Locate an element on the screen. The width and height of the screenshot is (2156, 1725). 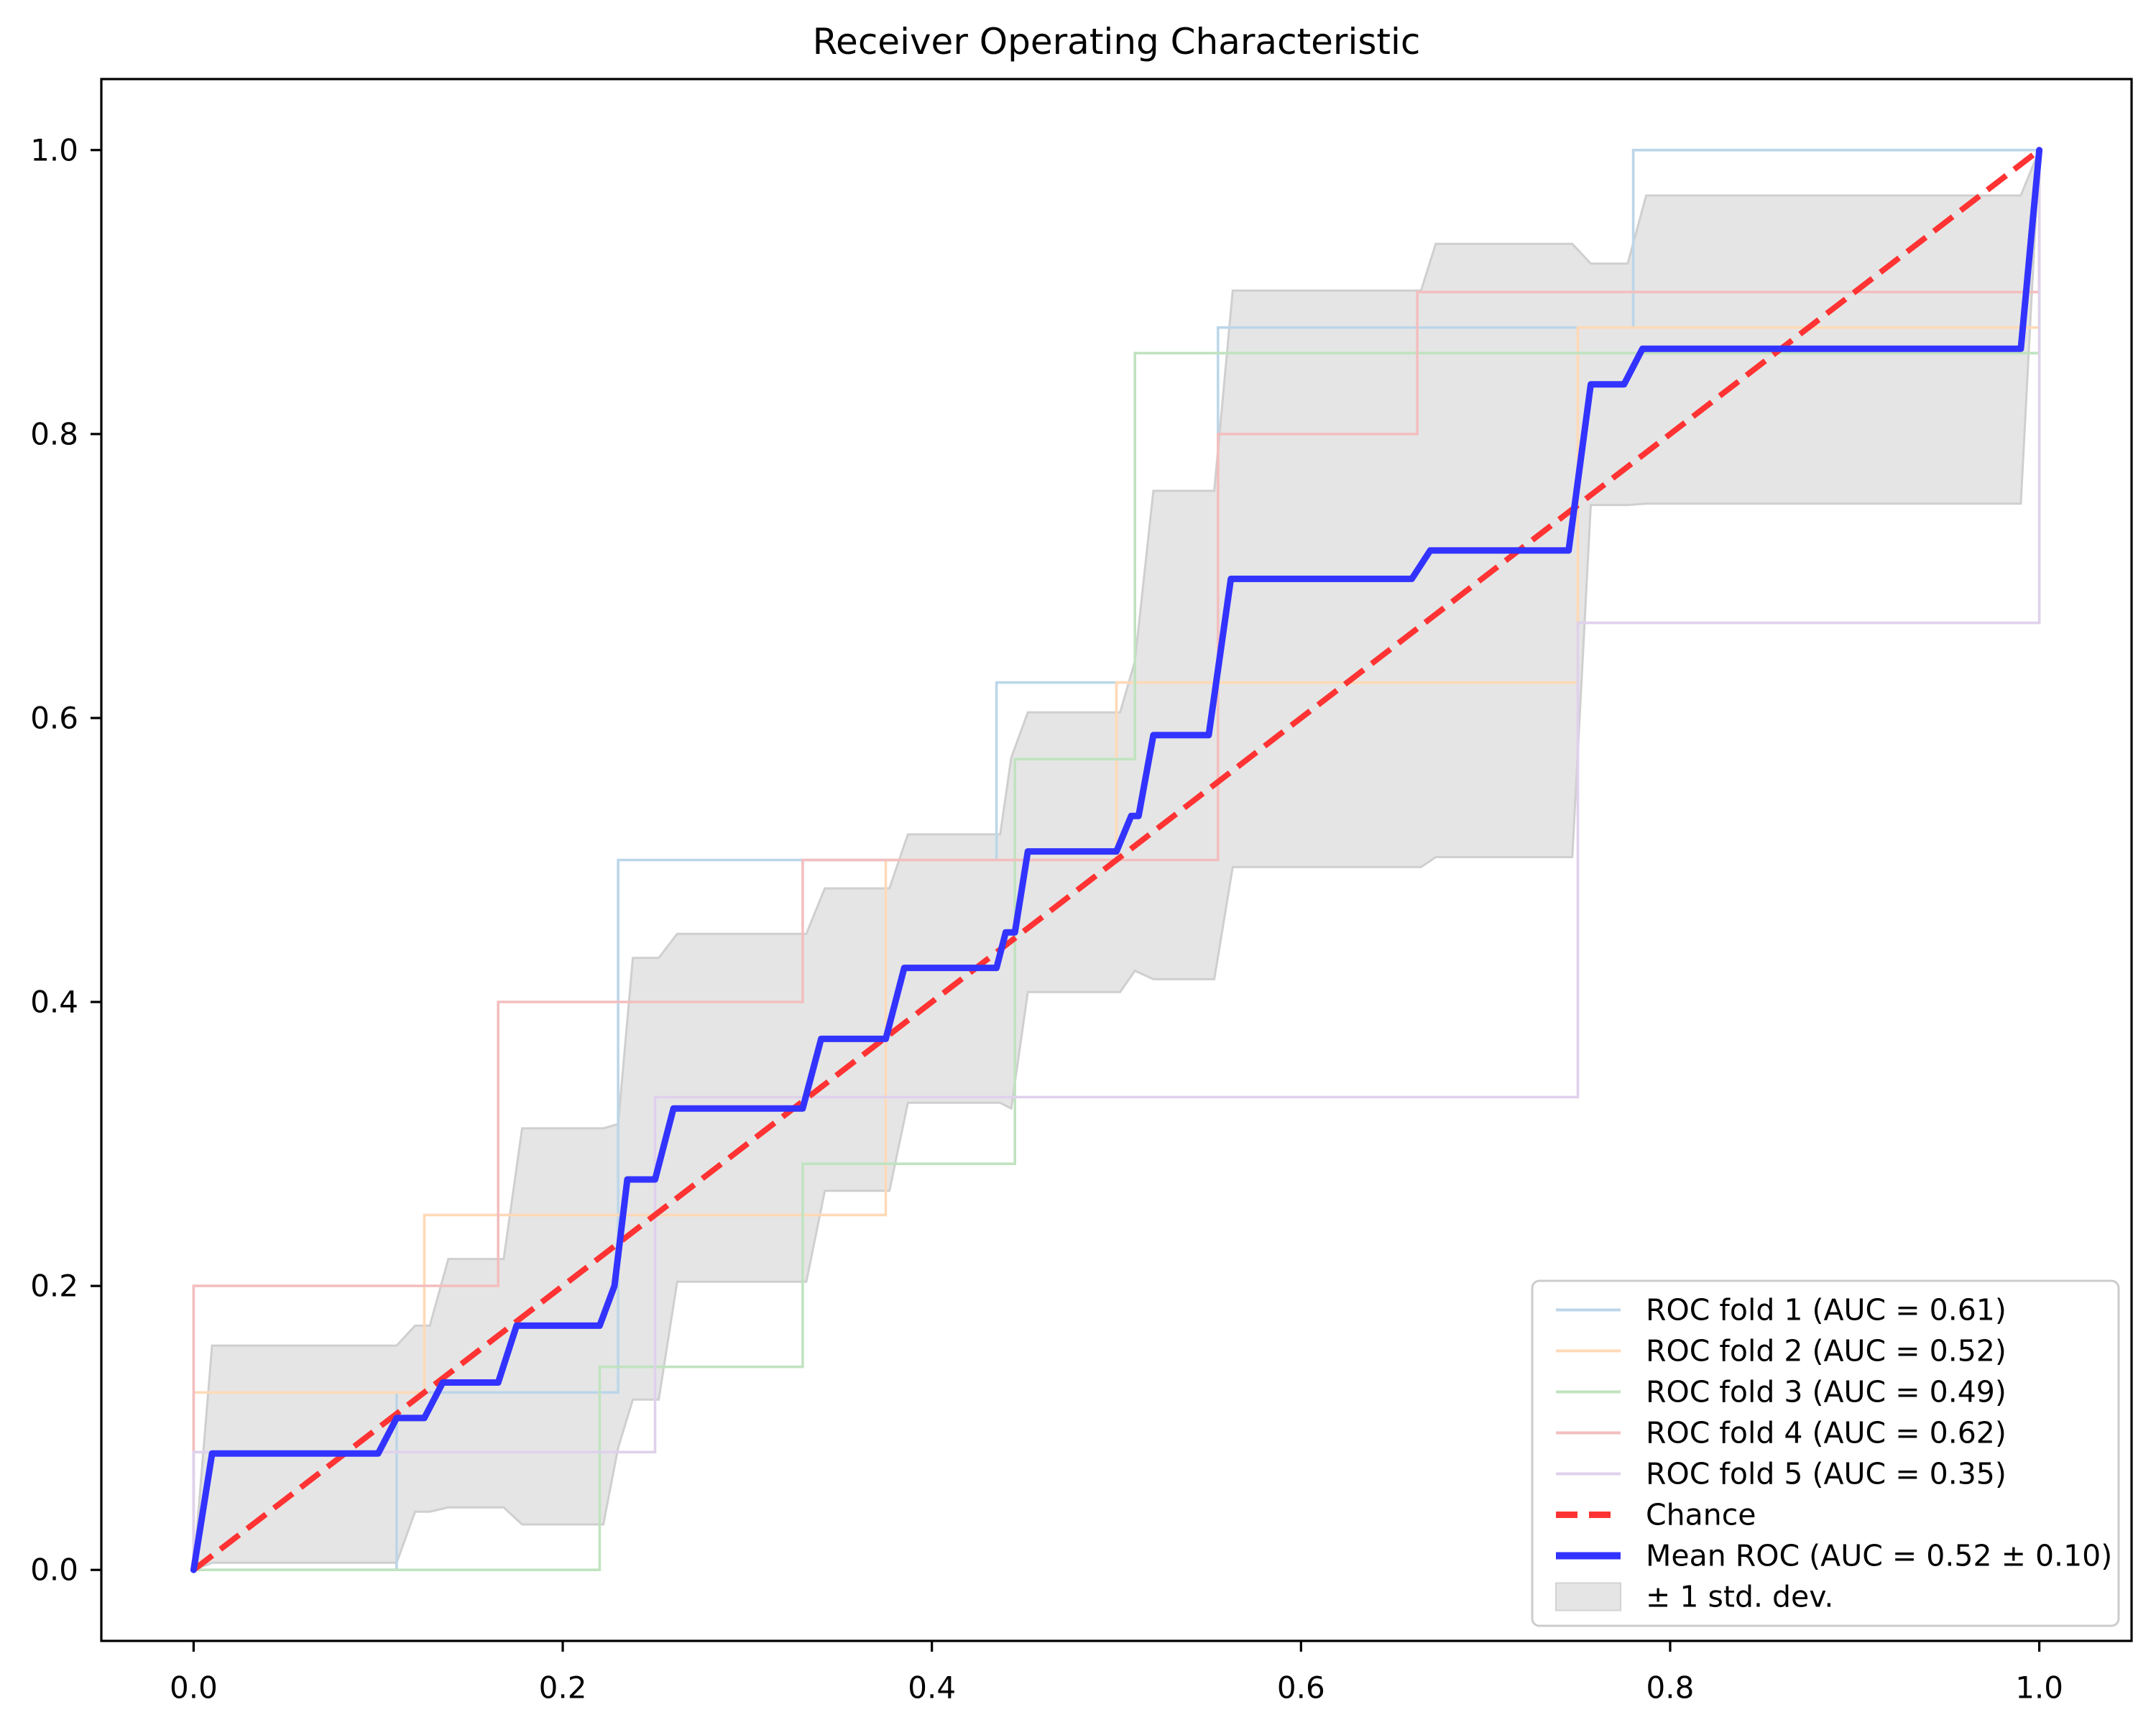
legend-item-std-dev-label: ± 1 std. dev. is located at coordinates (1739, 1597).